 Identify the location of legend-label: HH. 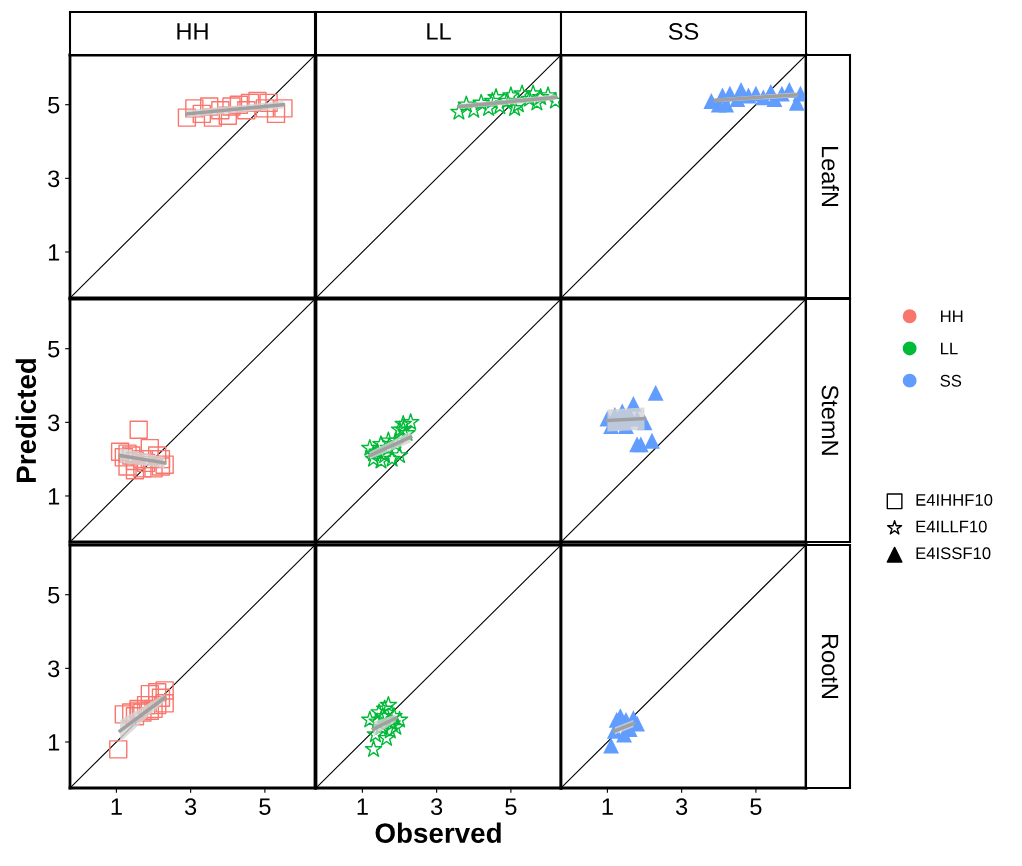
(952, 316).